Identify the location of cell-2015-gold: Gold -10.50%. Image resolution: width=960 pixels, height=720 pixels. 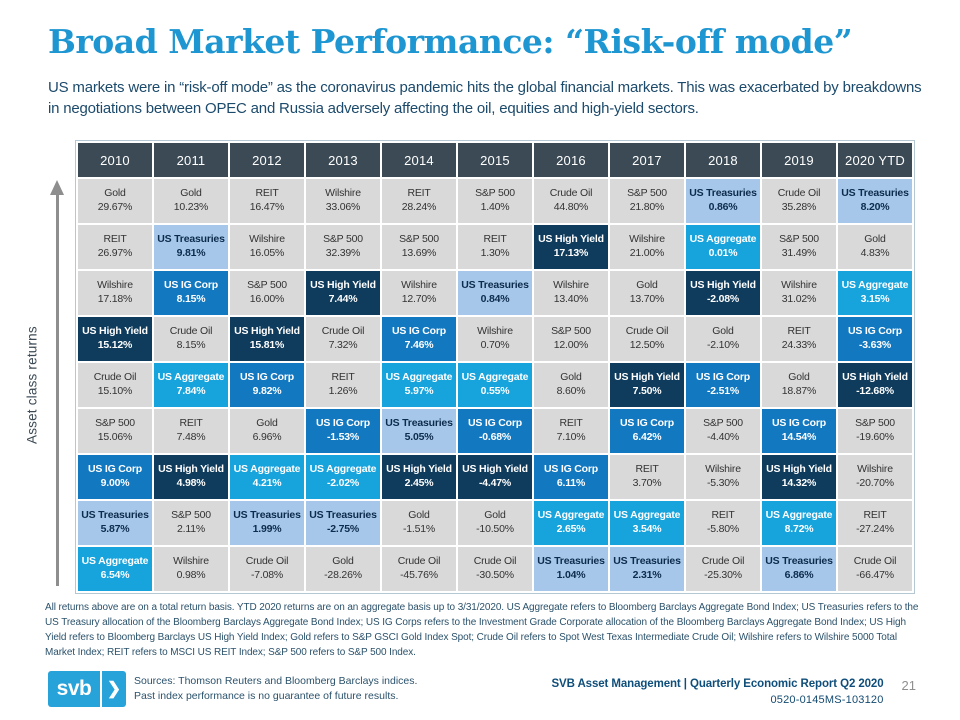
(495, 523).